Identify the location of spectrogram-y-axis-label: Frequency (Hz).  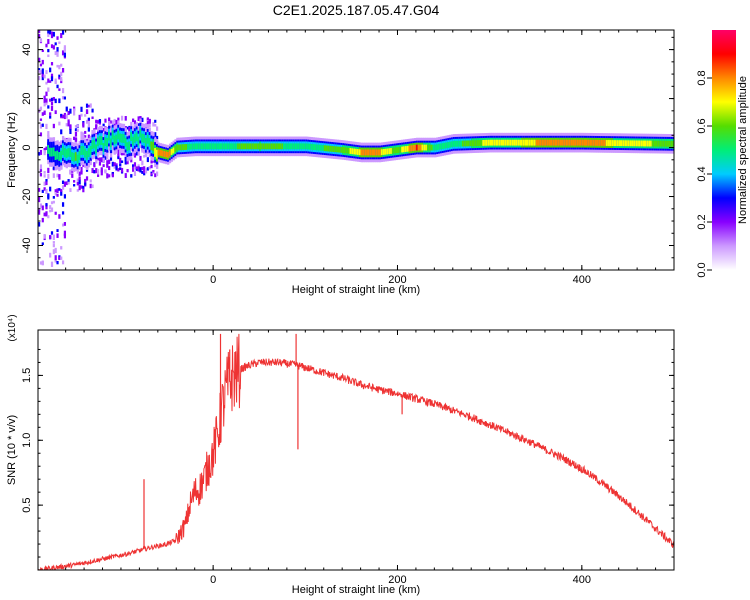
(12, 150).